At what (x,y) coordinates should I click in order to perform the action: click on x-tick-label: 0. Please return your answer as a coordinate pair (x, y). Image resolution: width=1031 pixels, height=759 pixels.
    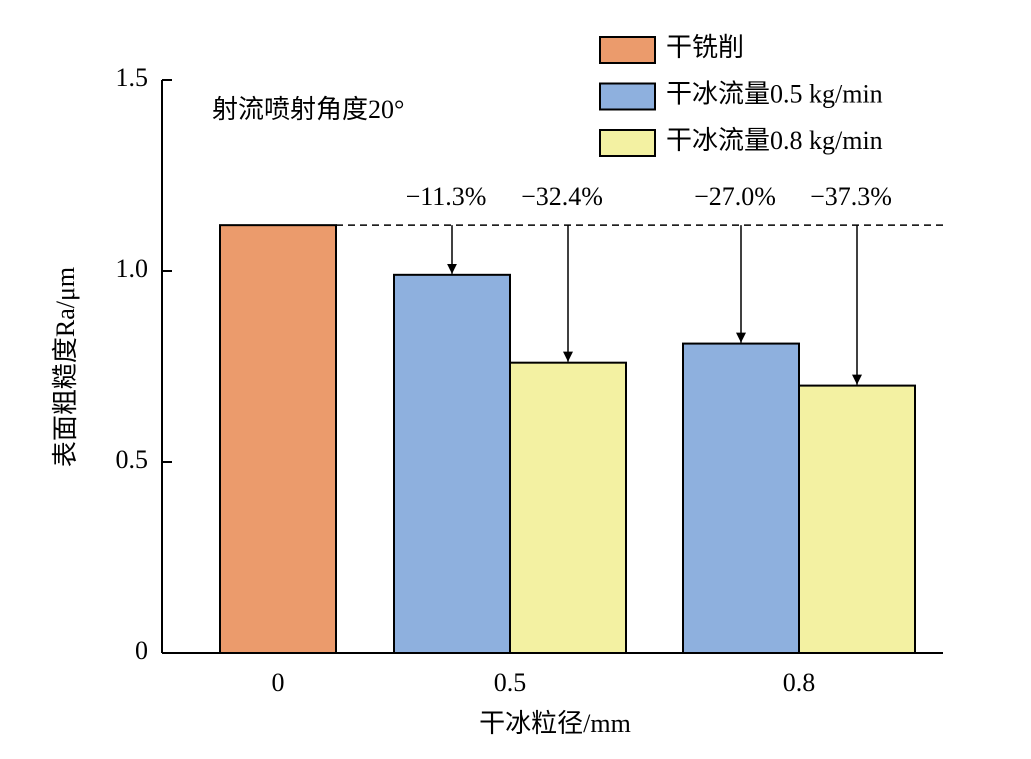
    Looking at the image, I should click on (278, 682).